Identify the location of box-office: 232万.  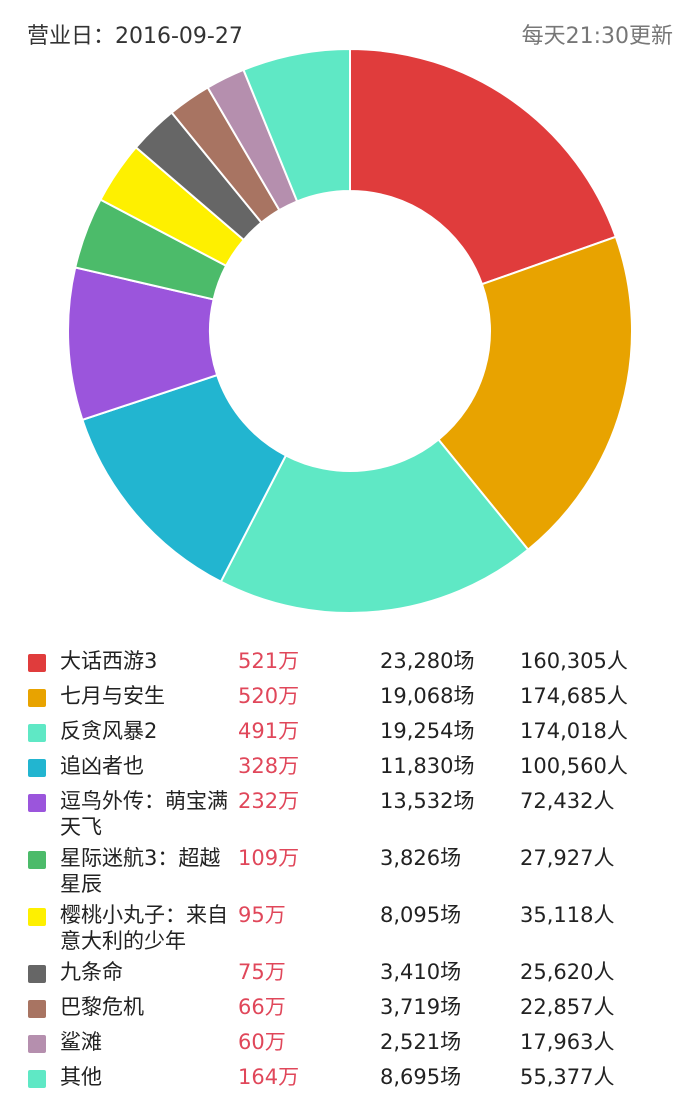
(269, 801).